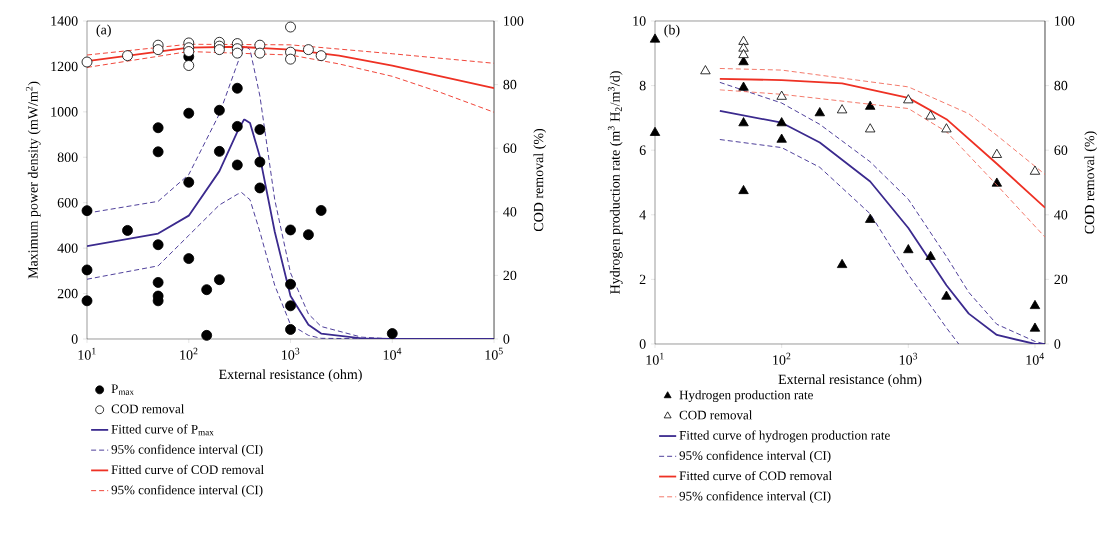 This screenshot has height=540, width=1113. I want to click on y-tick-label: 2, so click(642, 279).